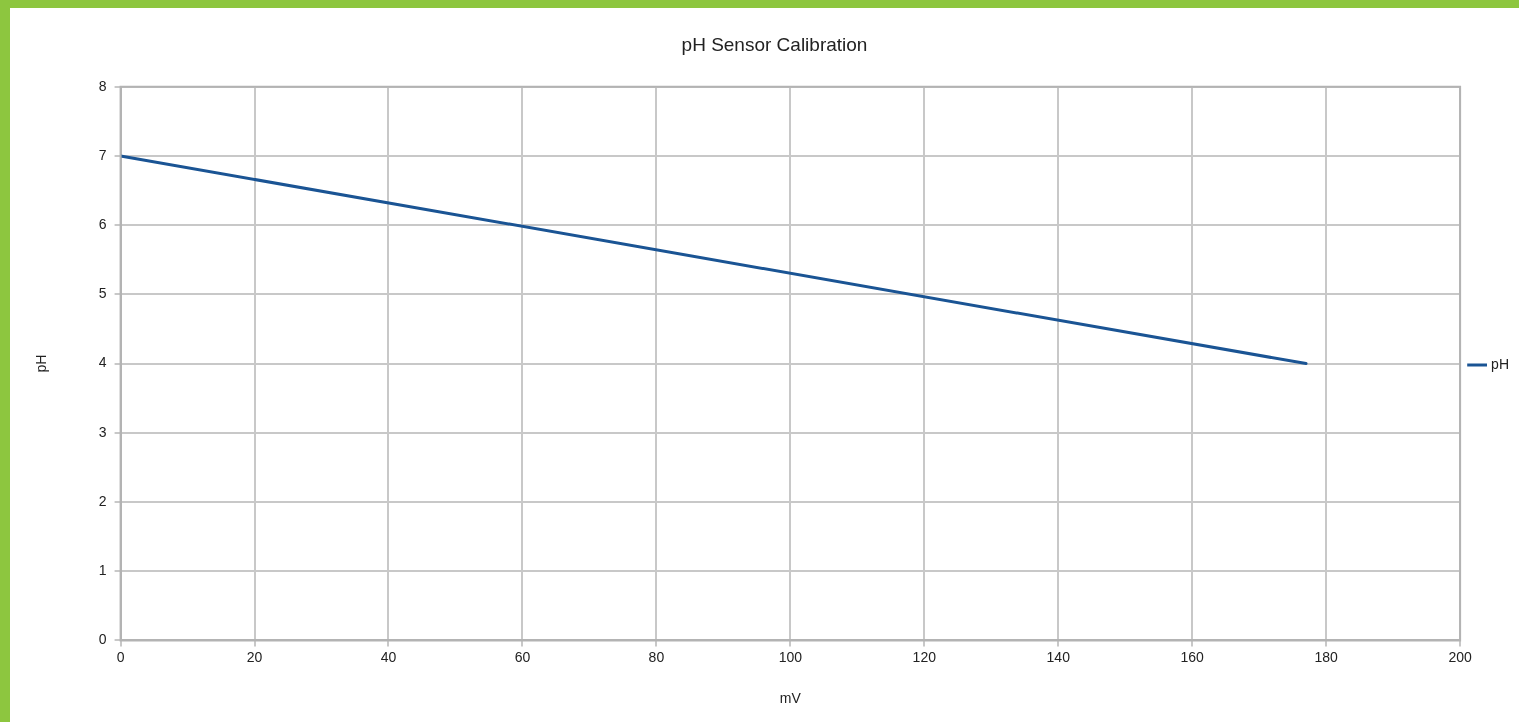 The width and height of the screenshot is (1519, 722). Describe the element at coordinates (924, 656) in the screenshot. I see `x-tick-label: 120` at that location.